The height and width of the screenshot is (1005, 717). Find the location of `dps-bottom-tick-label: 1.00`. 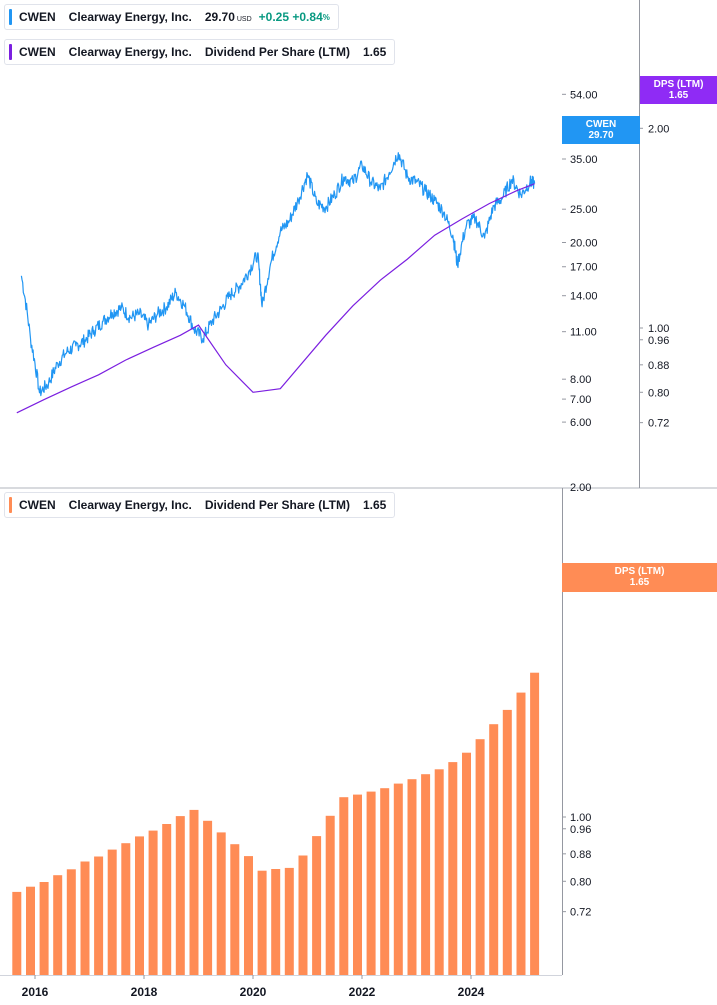

dps-bottom-tick-label: 1.00 is located at coordinates (580, 818).